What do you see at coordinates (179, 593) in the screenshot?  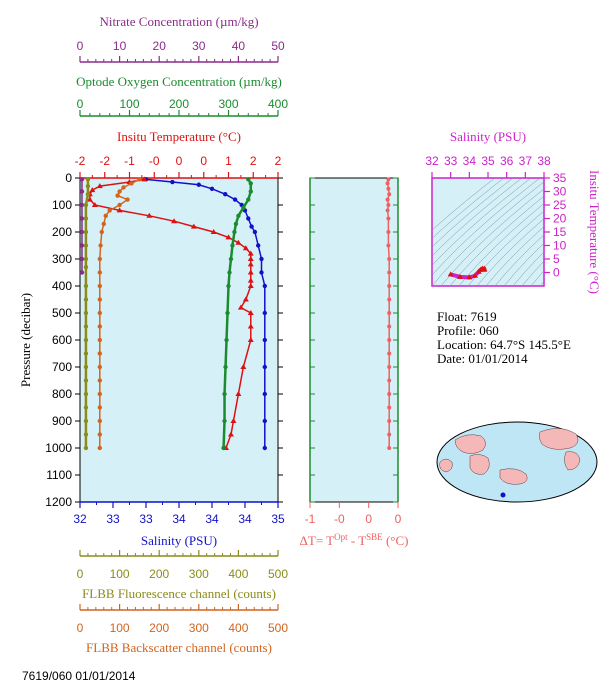 I see `fluorescence-axis-label: FLBB Fluorescence channel (counts)` at bounding box center [179, 593].